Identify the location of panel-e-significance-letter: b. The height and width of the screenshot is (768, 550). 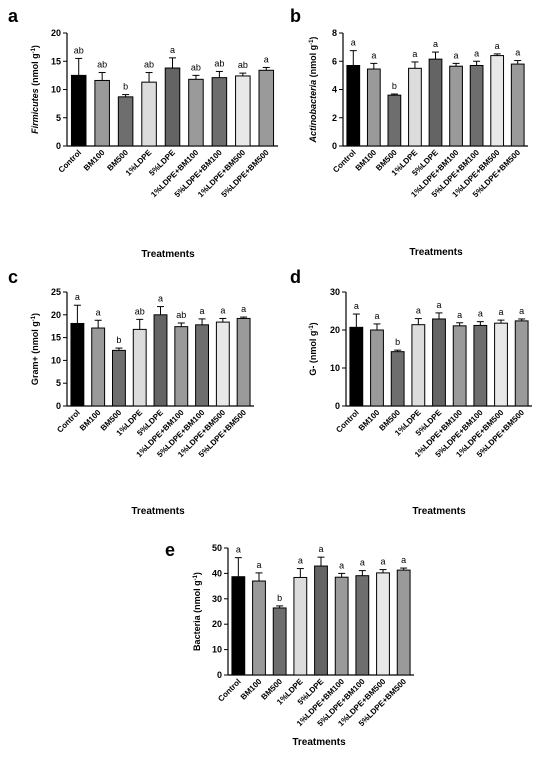
(279, 598).